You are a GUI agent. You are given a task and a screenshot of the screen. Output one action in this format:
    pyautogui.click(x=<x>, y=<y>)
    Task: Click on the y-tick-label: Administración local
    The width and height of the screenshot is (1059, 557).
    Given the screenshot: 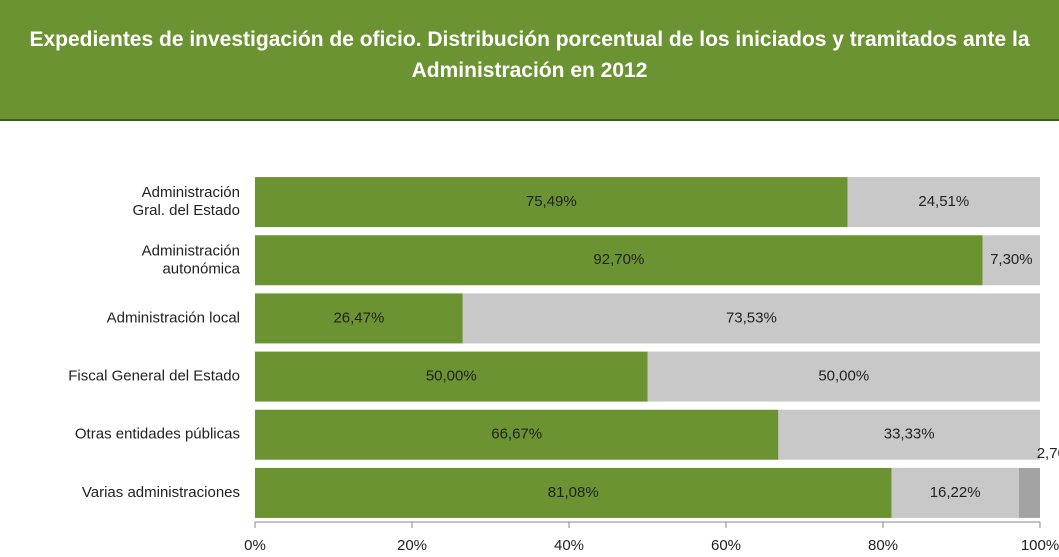 What is the action you would take?
    pyautogui.click(x=173, y=317)
    